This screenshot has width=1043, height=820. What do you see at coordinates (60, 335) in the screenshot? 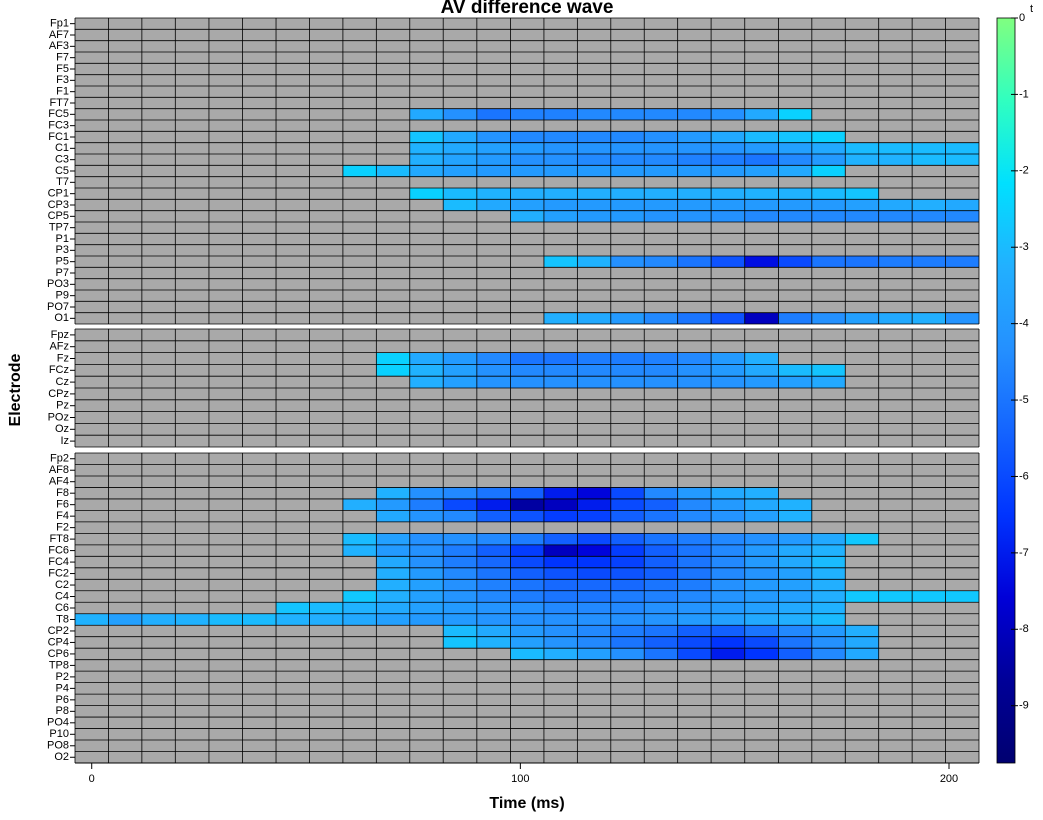
I see `electrode-label: Fpz` at bounding box center [60, 335].